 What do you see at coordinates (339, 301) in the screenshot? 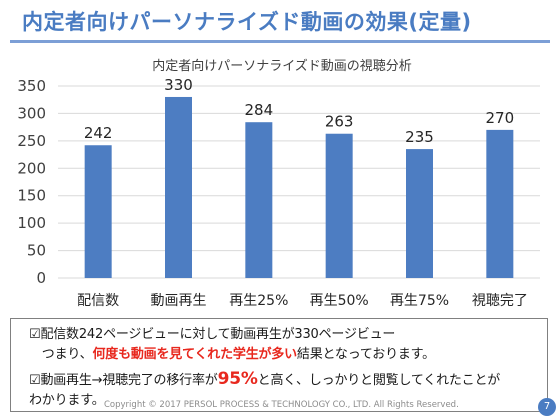
I see `category-label: 再生50%` at bounding box center [339, 301].